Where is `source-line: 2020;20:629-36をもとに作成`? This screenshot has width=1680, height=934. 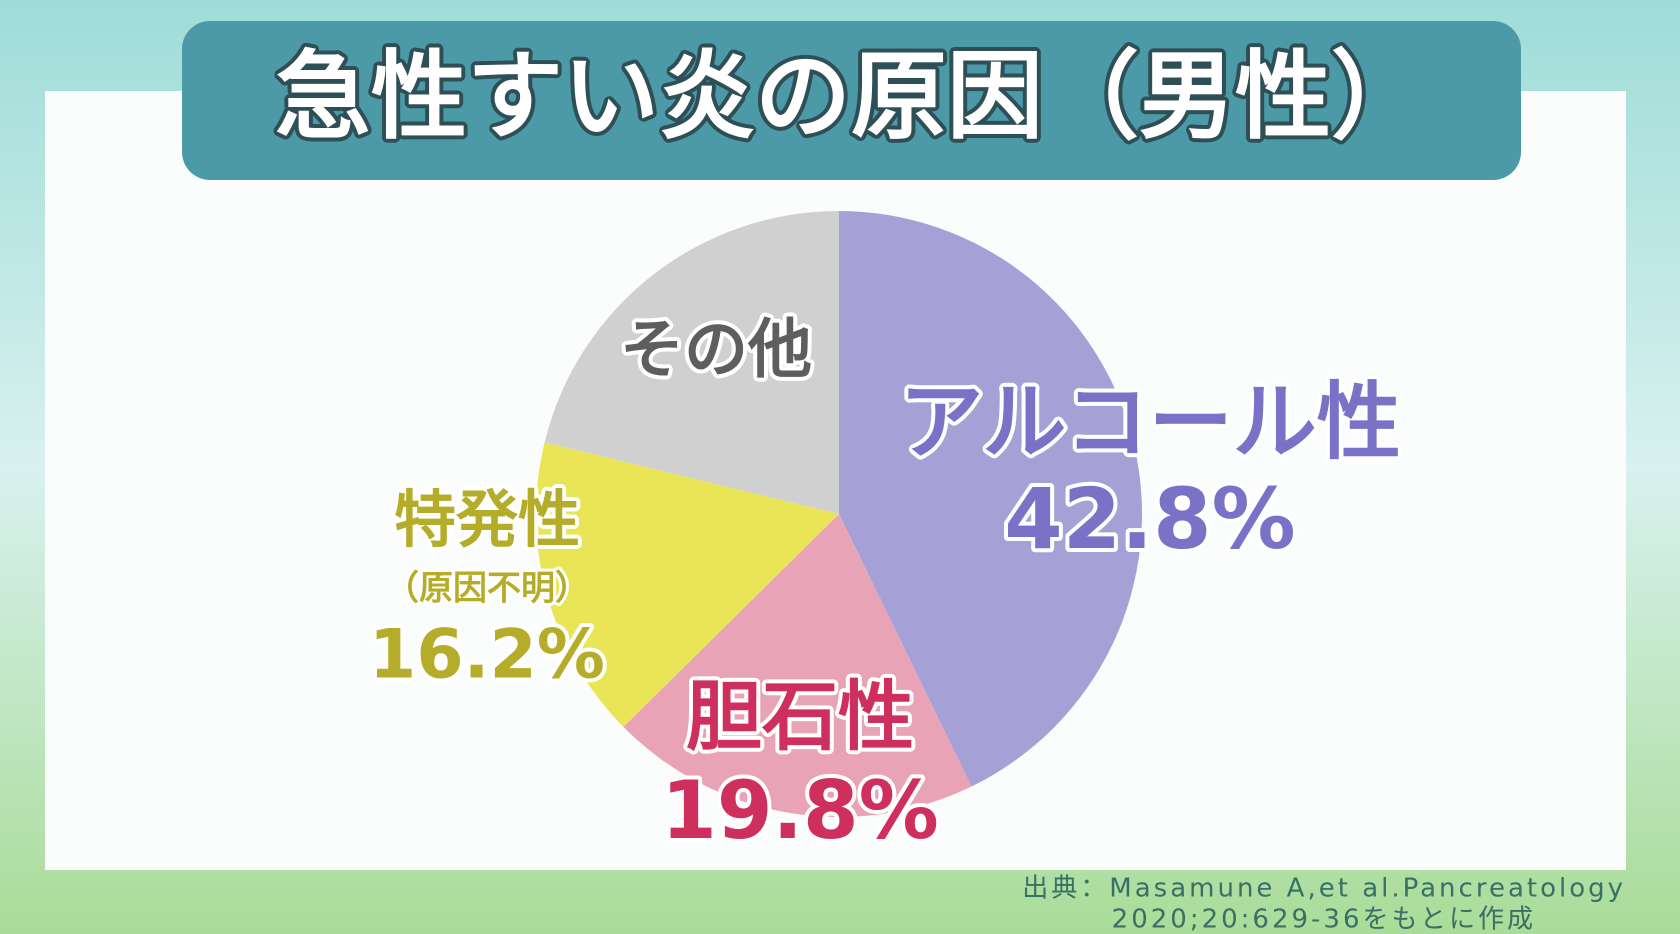
source-line: 2020;20:629-36をもとに作成 is located at coordinates (1324, 919).